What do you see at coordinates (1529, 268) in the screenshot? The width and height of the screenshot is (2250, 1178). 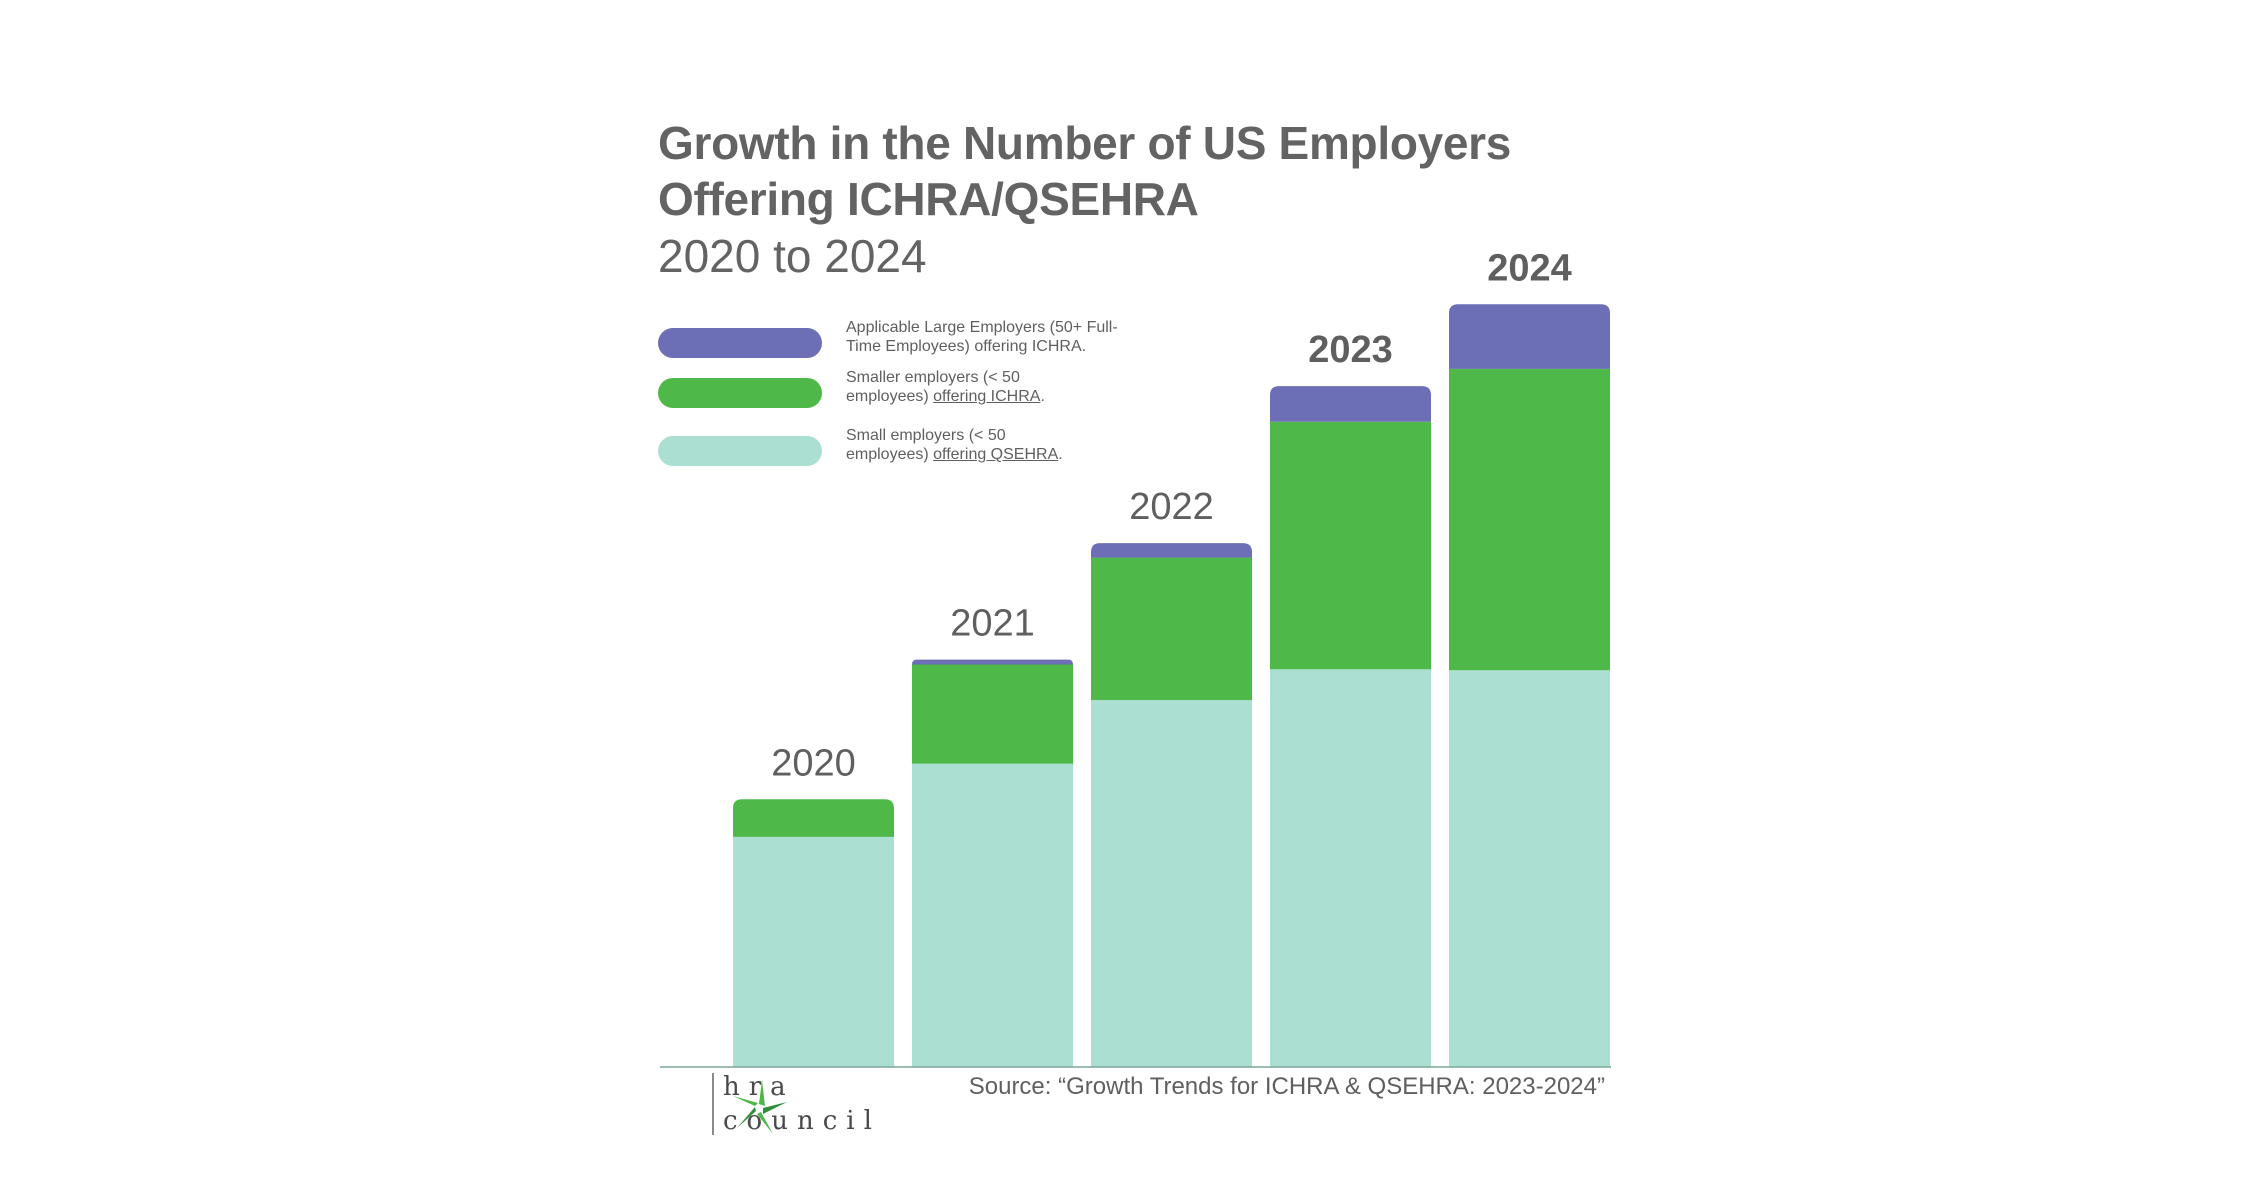 I see `bar-category-label-2024: 2024` at bounding box center [1529, 268].